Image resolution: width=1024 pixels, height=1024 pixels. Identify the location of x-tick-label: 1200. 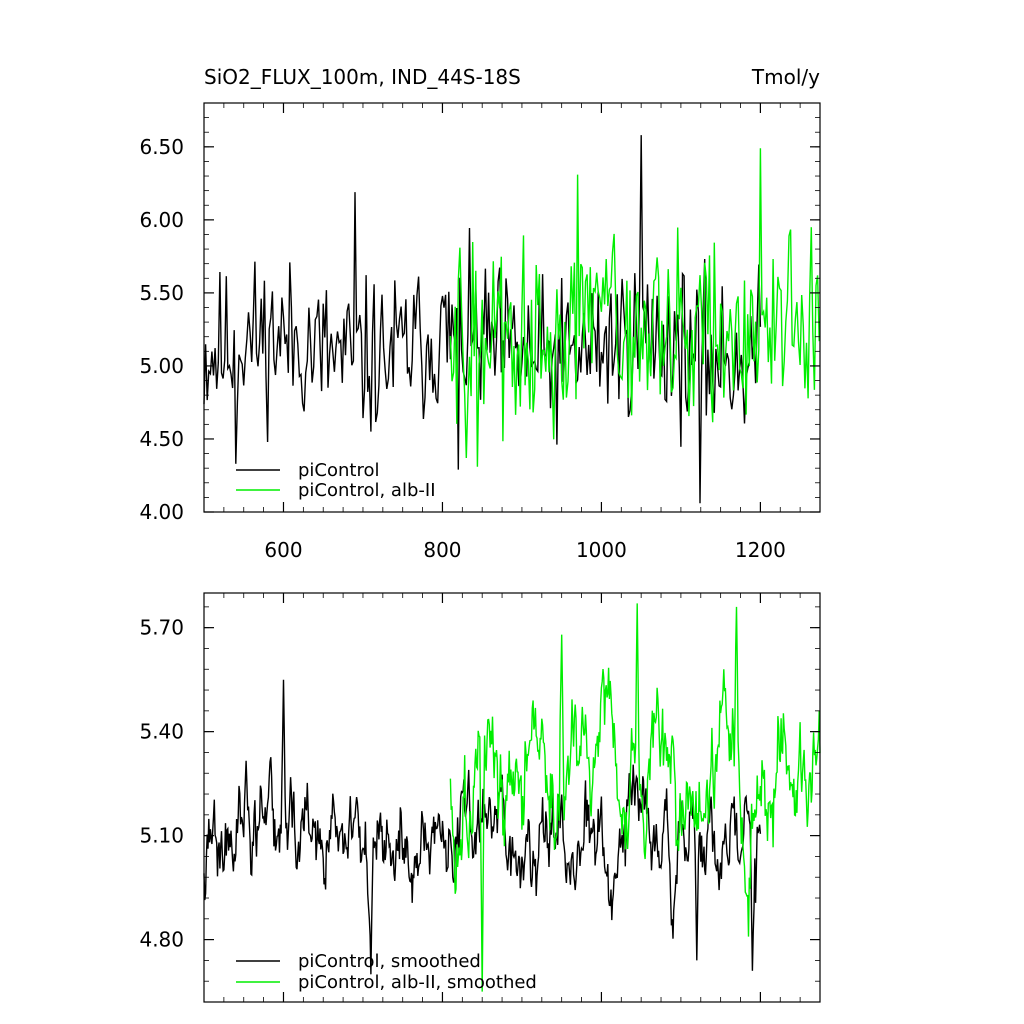
(760, 550).